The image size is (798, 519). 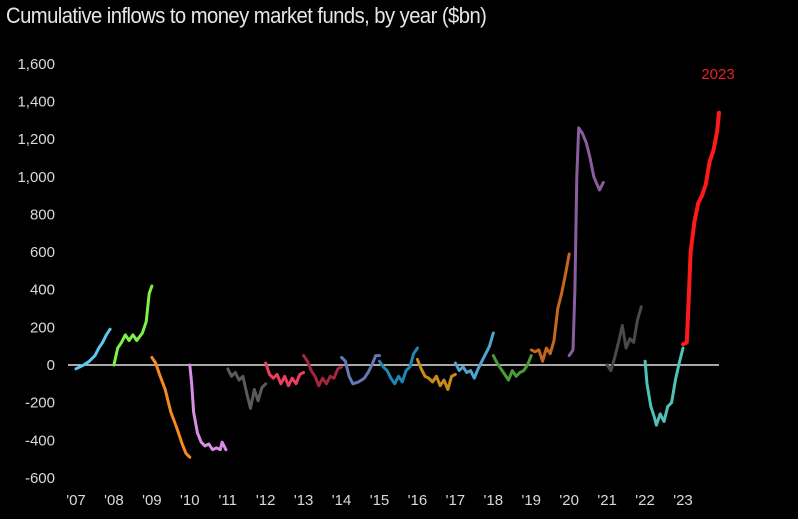 I want to click on x-tick-label: '21, so click(x=607, y=500).